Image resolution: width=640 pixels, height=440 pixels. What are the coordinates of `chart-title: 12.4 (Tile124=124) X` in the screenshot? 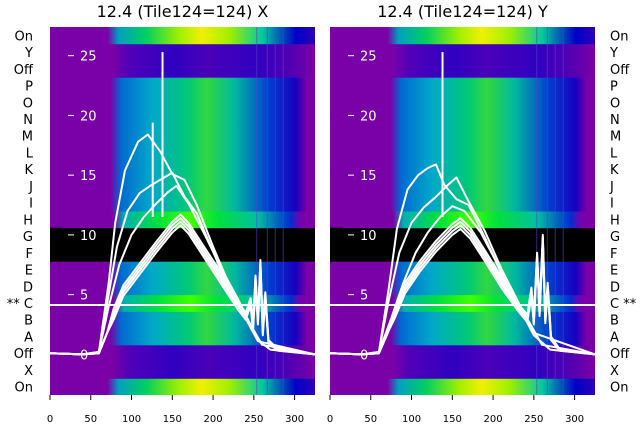 It's located at (183, 11).